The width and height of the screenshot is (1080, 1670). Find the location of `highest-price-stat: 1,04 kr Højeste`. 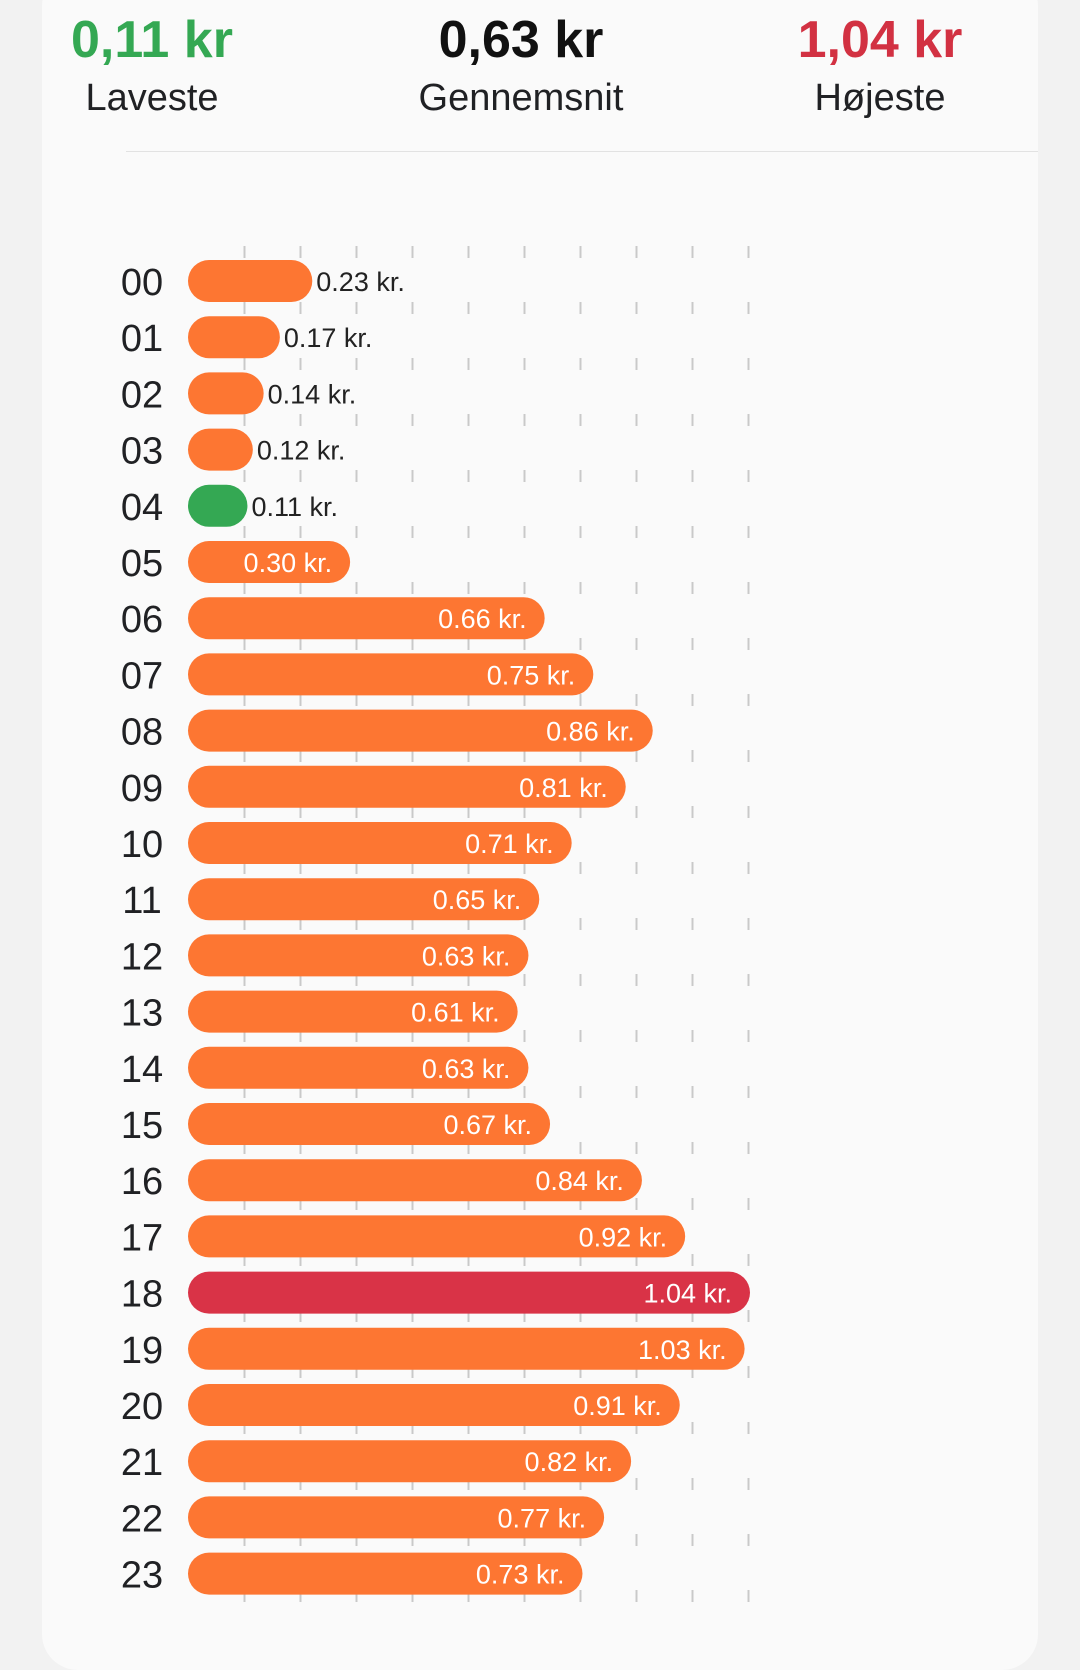

highest-price-stat: 1,04 kr Højeste is located at coordinates (880, 67).